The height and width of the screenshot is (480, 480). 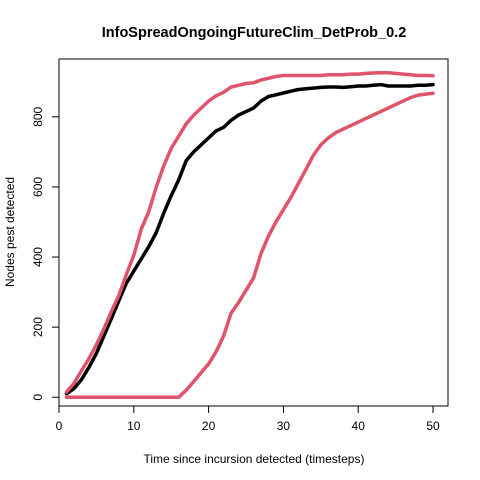 I want to click on y-tick-label: 0, so click(x=38, y=397).